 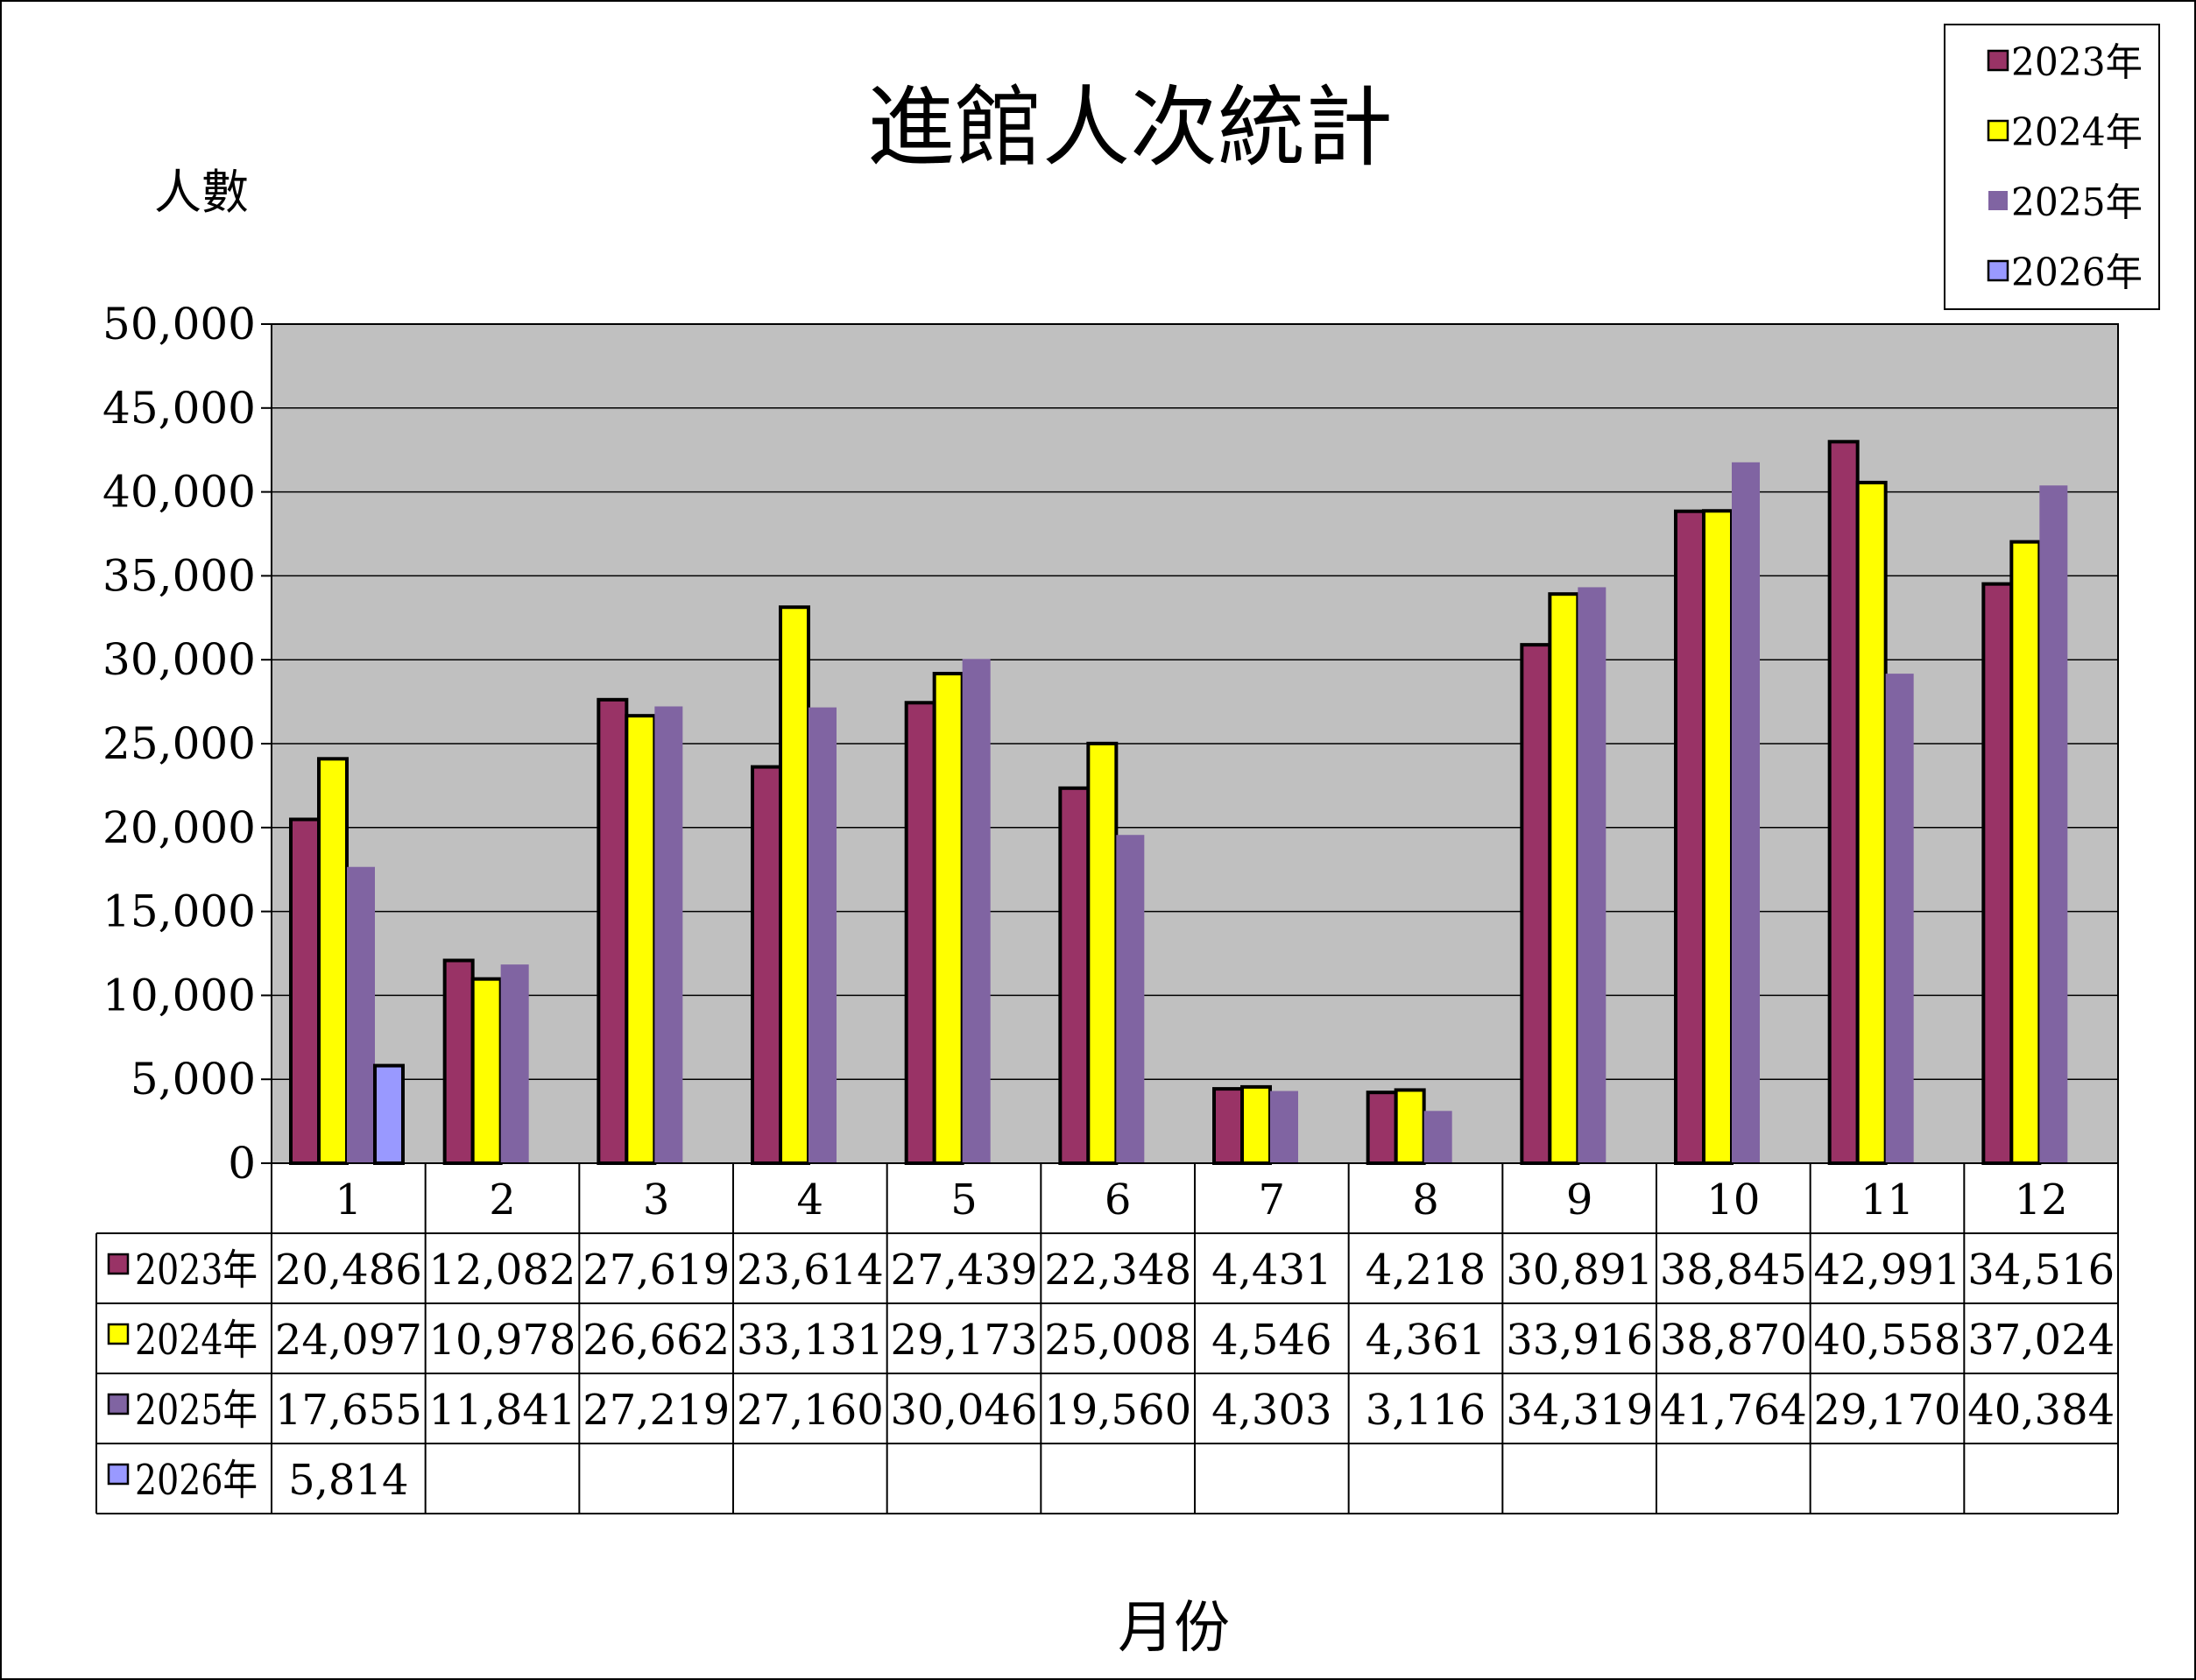 What do you see at coordinates (179, 743) in the screenshot?
I see `y-tick-label: 25,000` at bounding box center [179, 743].